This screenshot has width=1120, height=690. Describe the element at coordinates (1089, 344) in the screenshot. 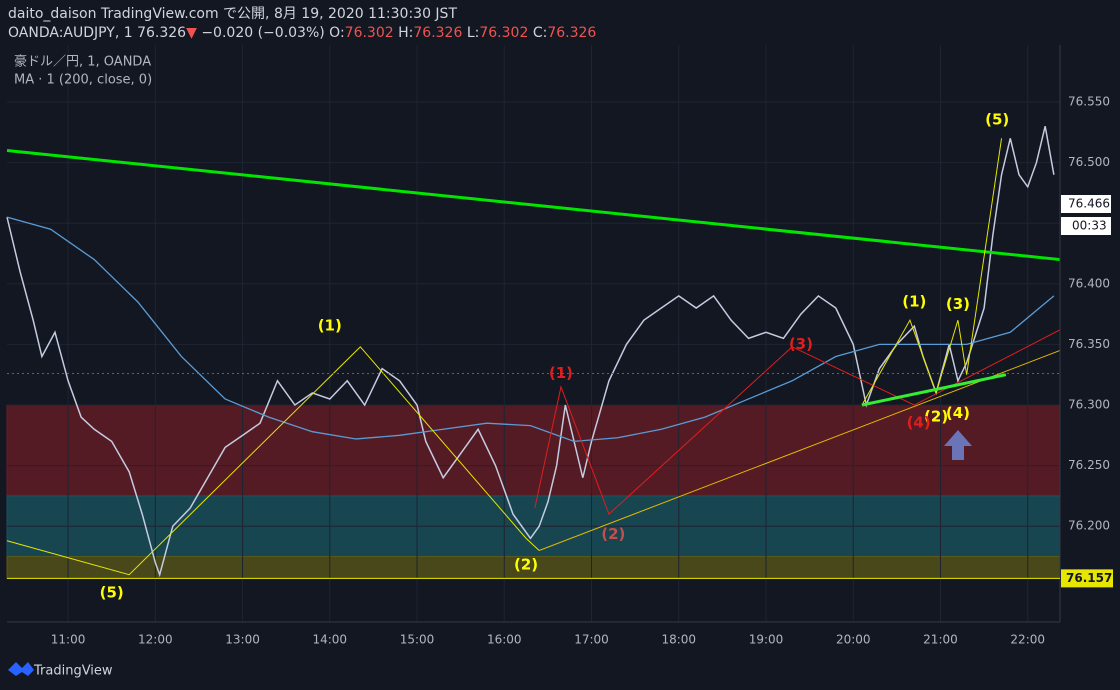

I see `y-tick-label: 76.350` at that location.